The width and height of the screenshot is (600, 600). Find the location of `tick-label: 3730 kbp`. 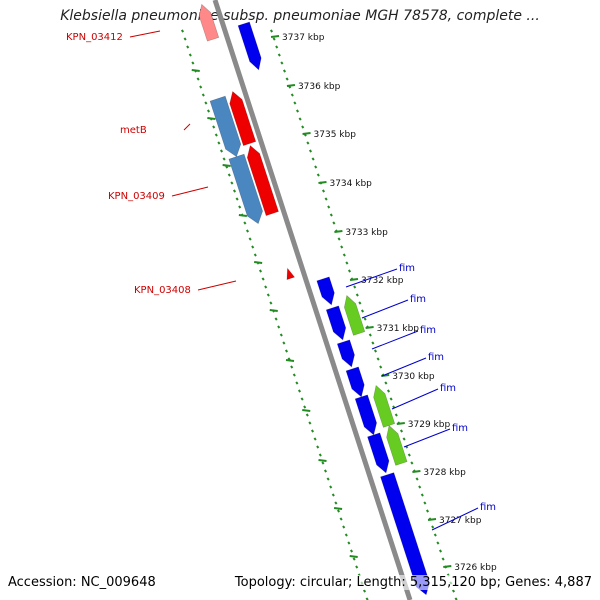

tick-label: 3730 kbp is located at coordinates (413, 377).